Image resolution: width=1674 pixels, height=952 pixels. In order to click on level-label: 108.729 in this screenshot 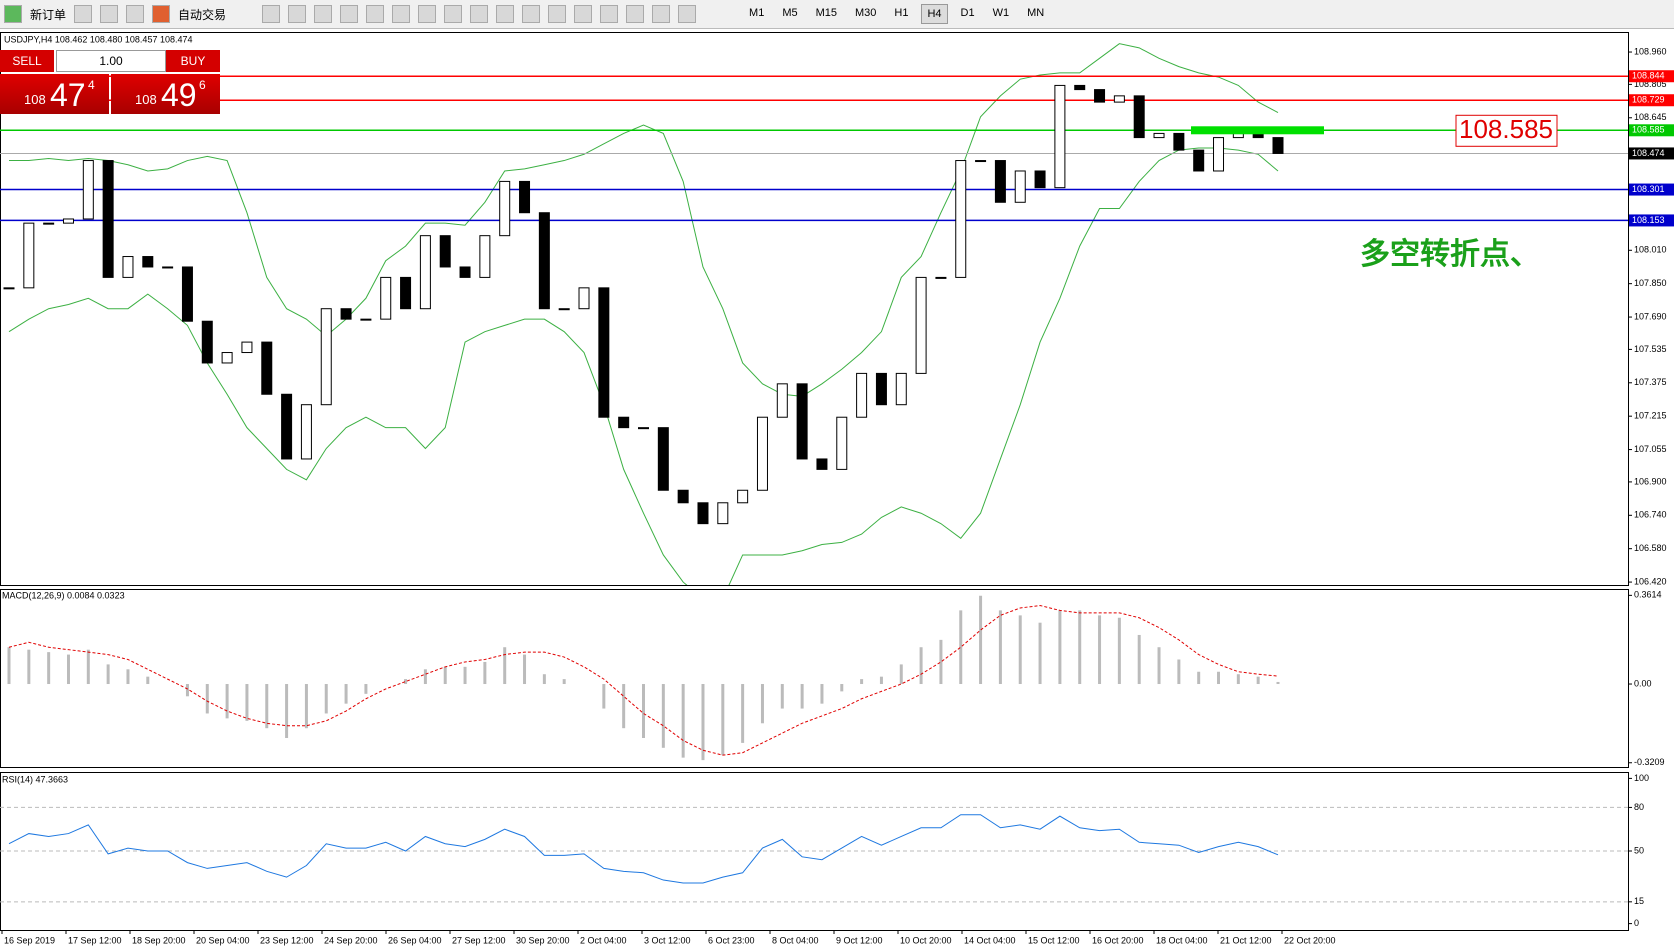, I will do `click(1648, 100)`.